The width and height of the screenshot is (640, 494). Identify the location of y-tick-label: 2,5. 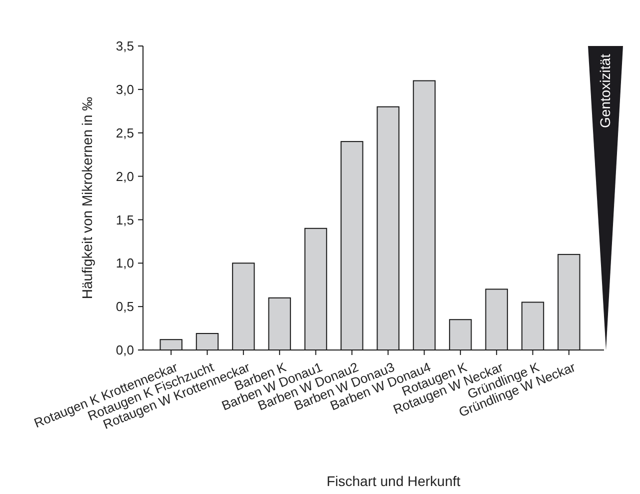
(125, 132).